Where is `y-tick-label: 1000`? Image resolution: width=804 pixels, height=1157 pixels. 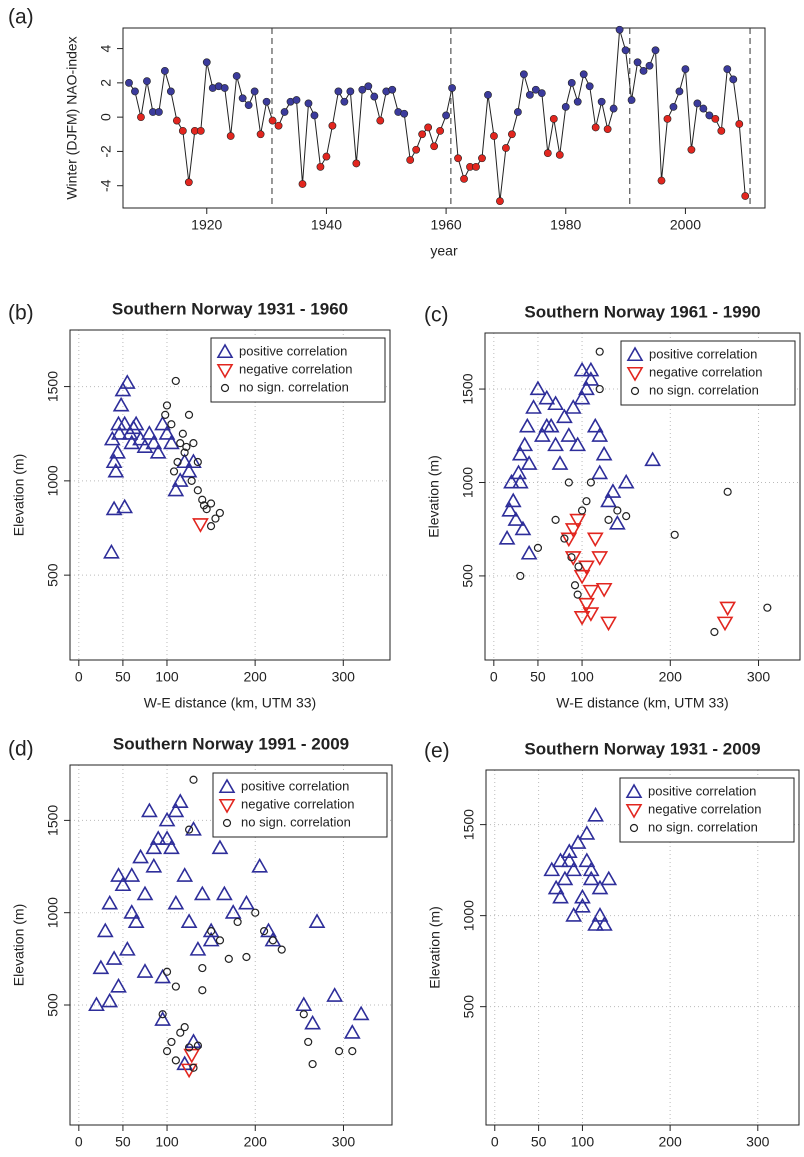 y-tick-label: 1000 is located at coordinates (53, 480).